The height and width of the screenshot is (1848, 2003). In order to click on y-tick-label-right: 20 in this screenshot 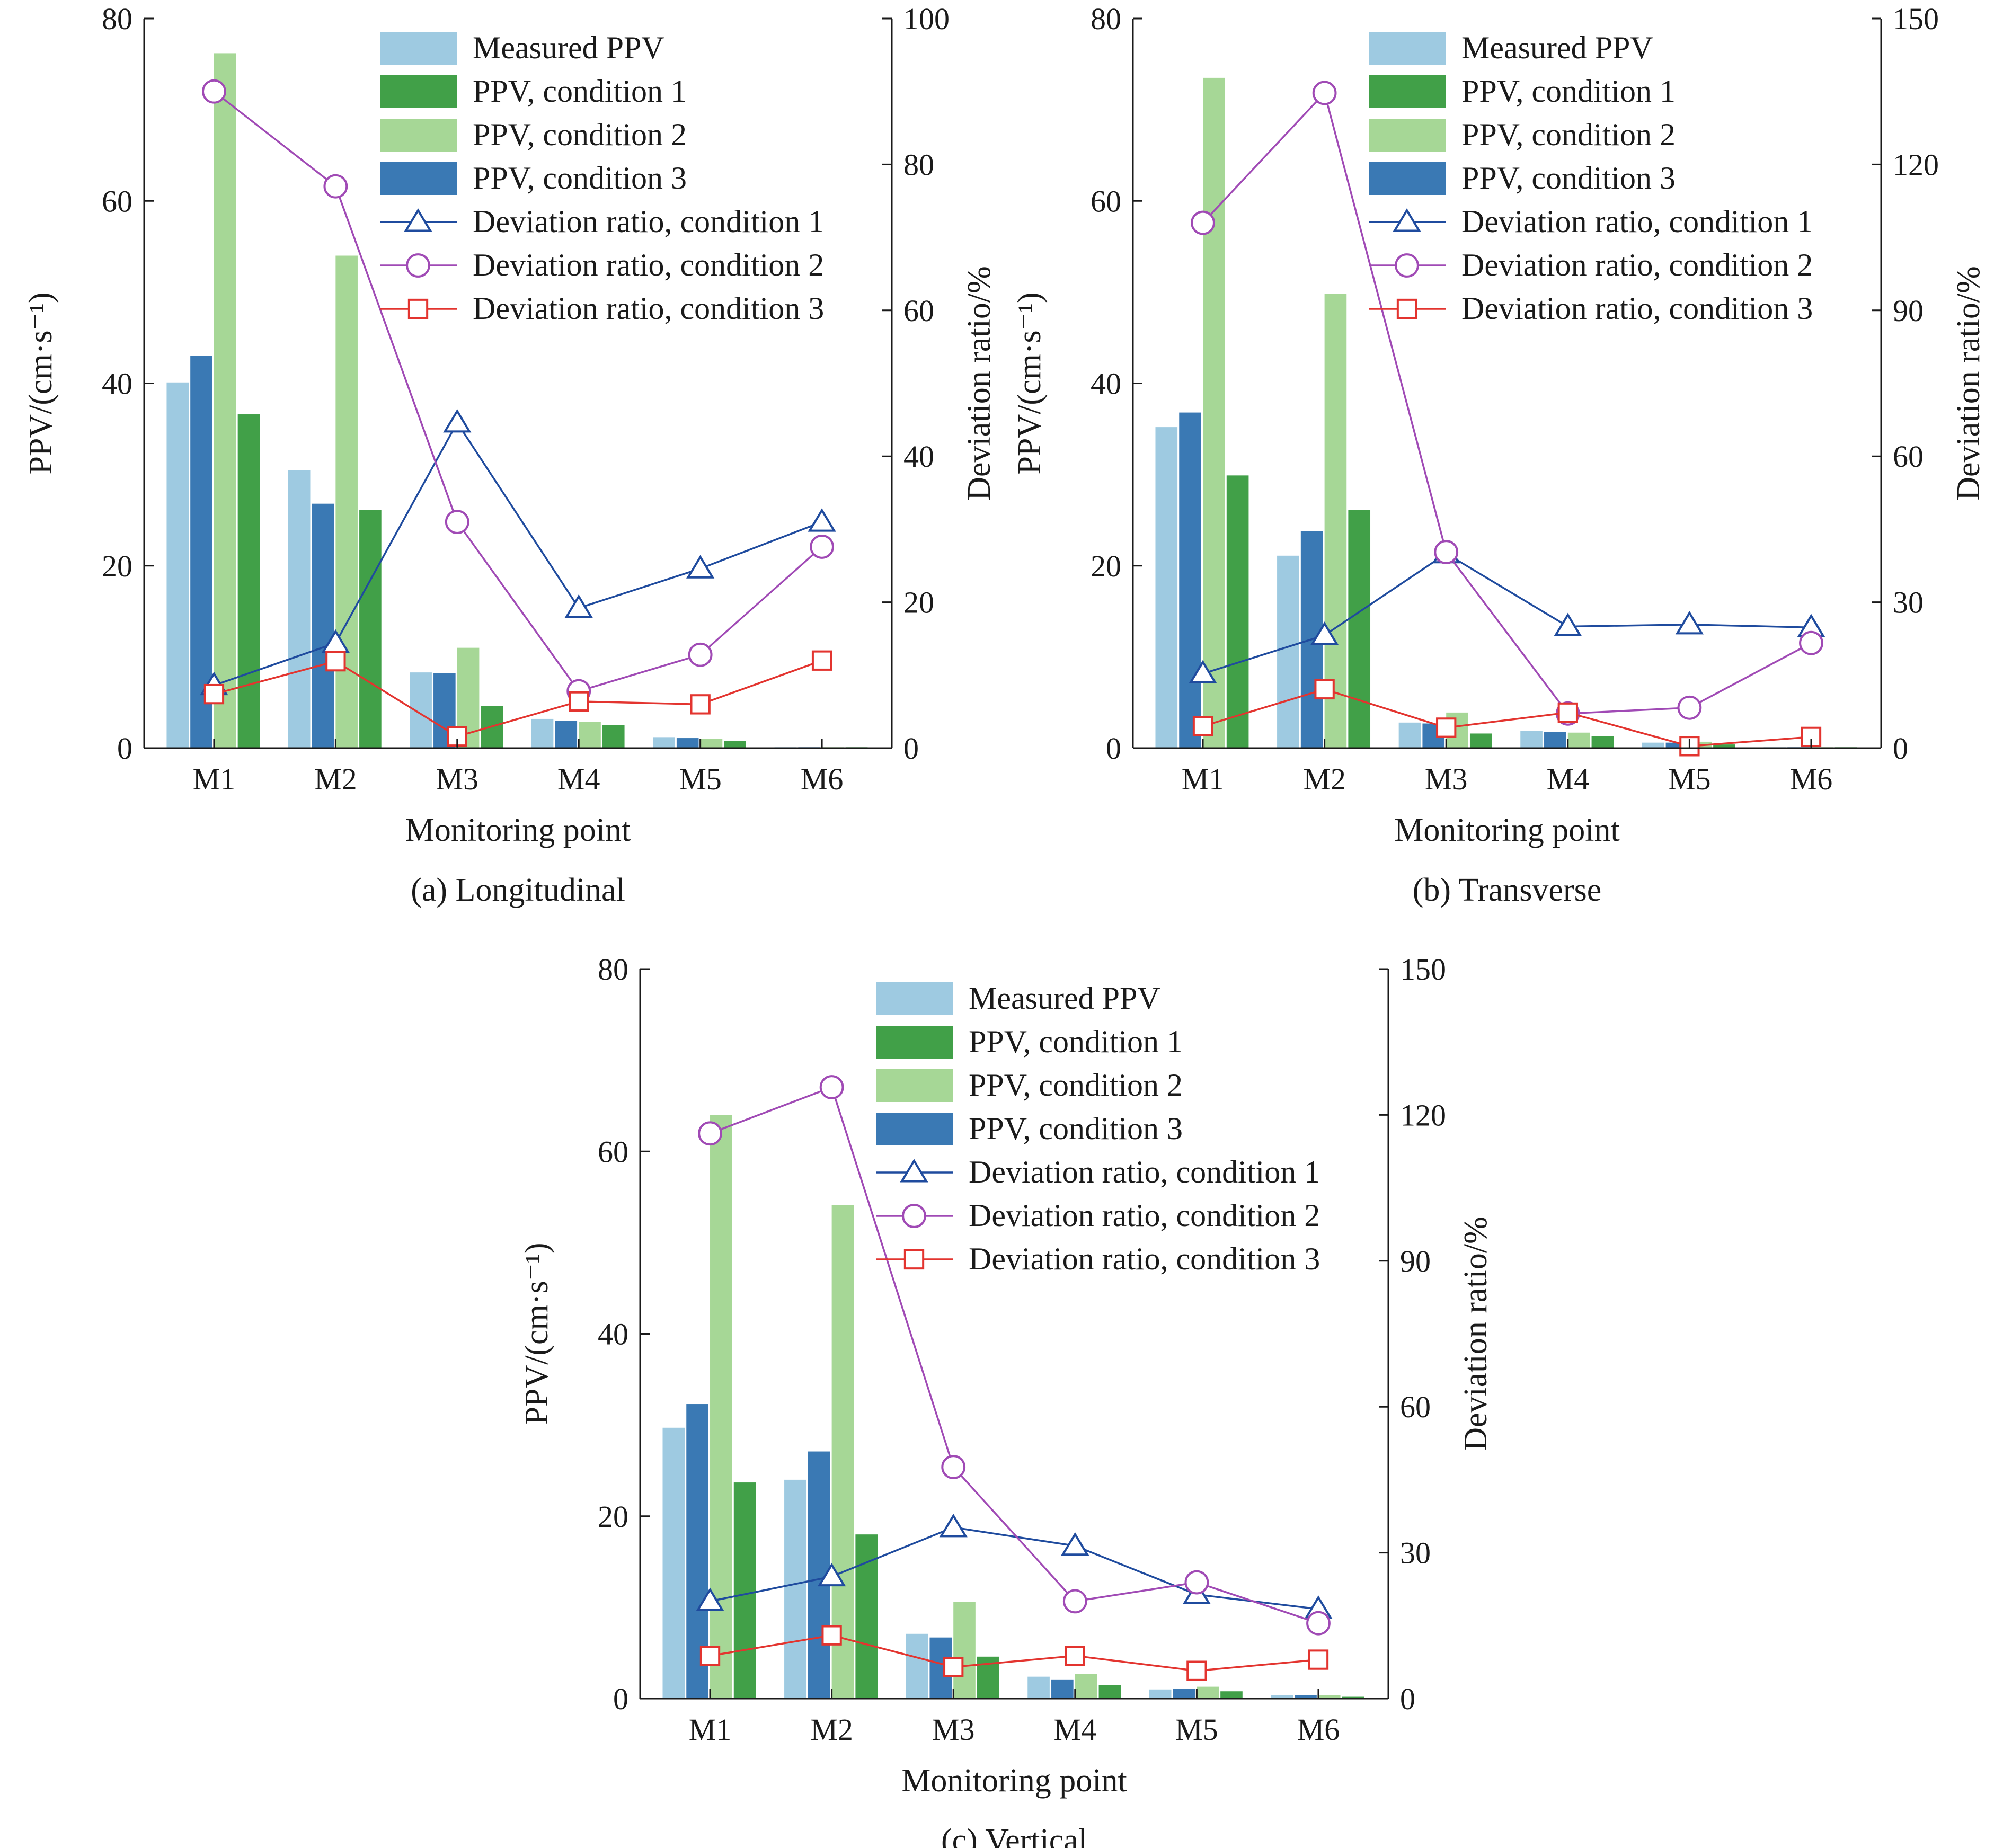, I will do `click(918, 602)`.